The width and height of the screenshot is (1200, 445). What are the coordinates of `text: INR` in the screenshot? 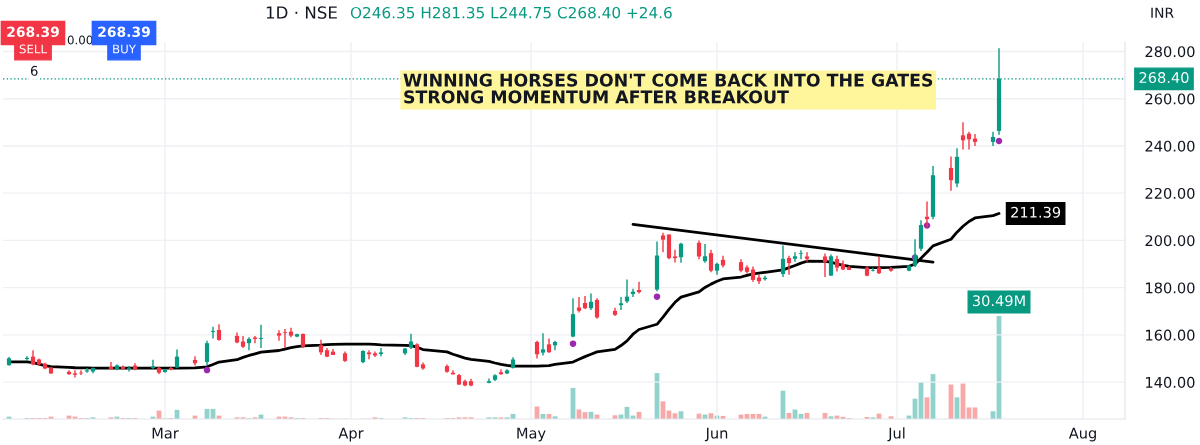 It's located at (1162, 12).